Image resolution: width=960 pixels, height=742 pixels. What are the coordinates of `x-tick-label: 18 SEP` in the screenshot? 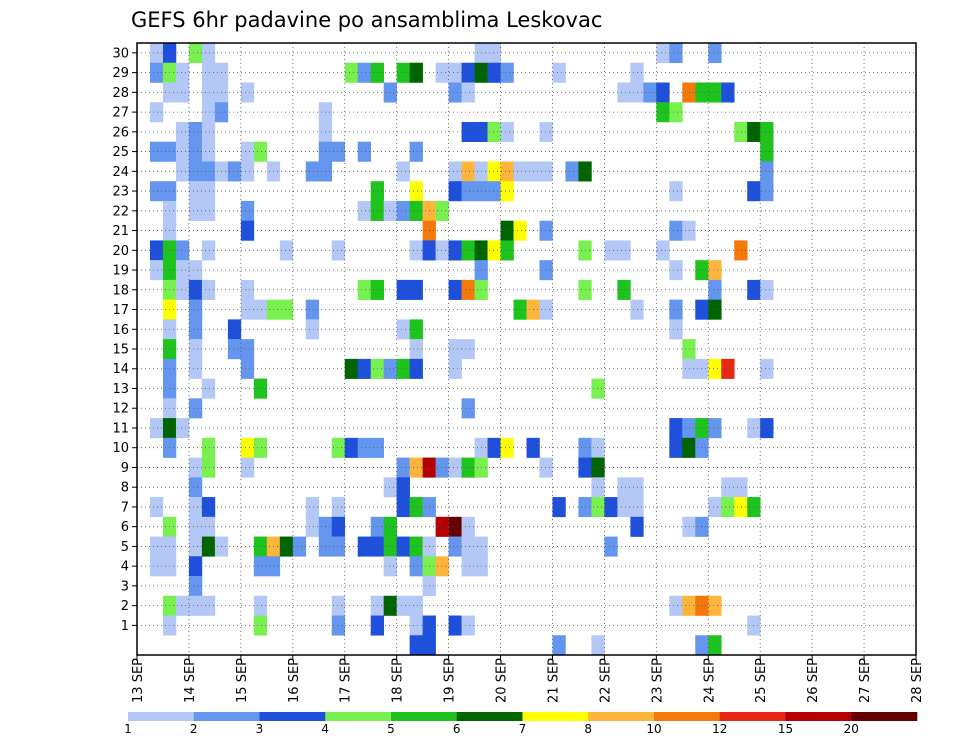 It's located at (398, 680).